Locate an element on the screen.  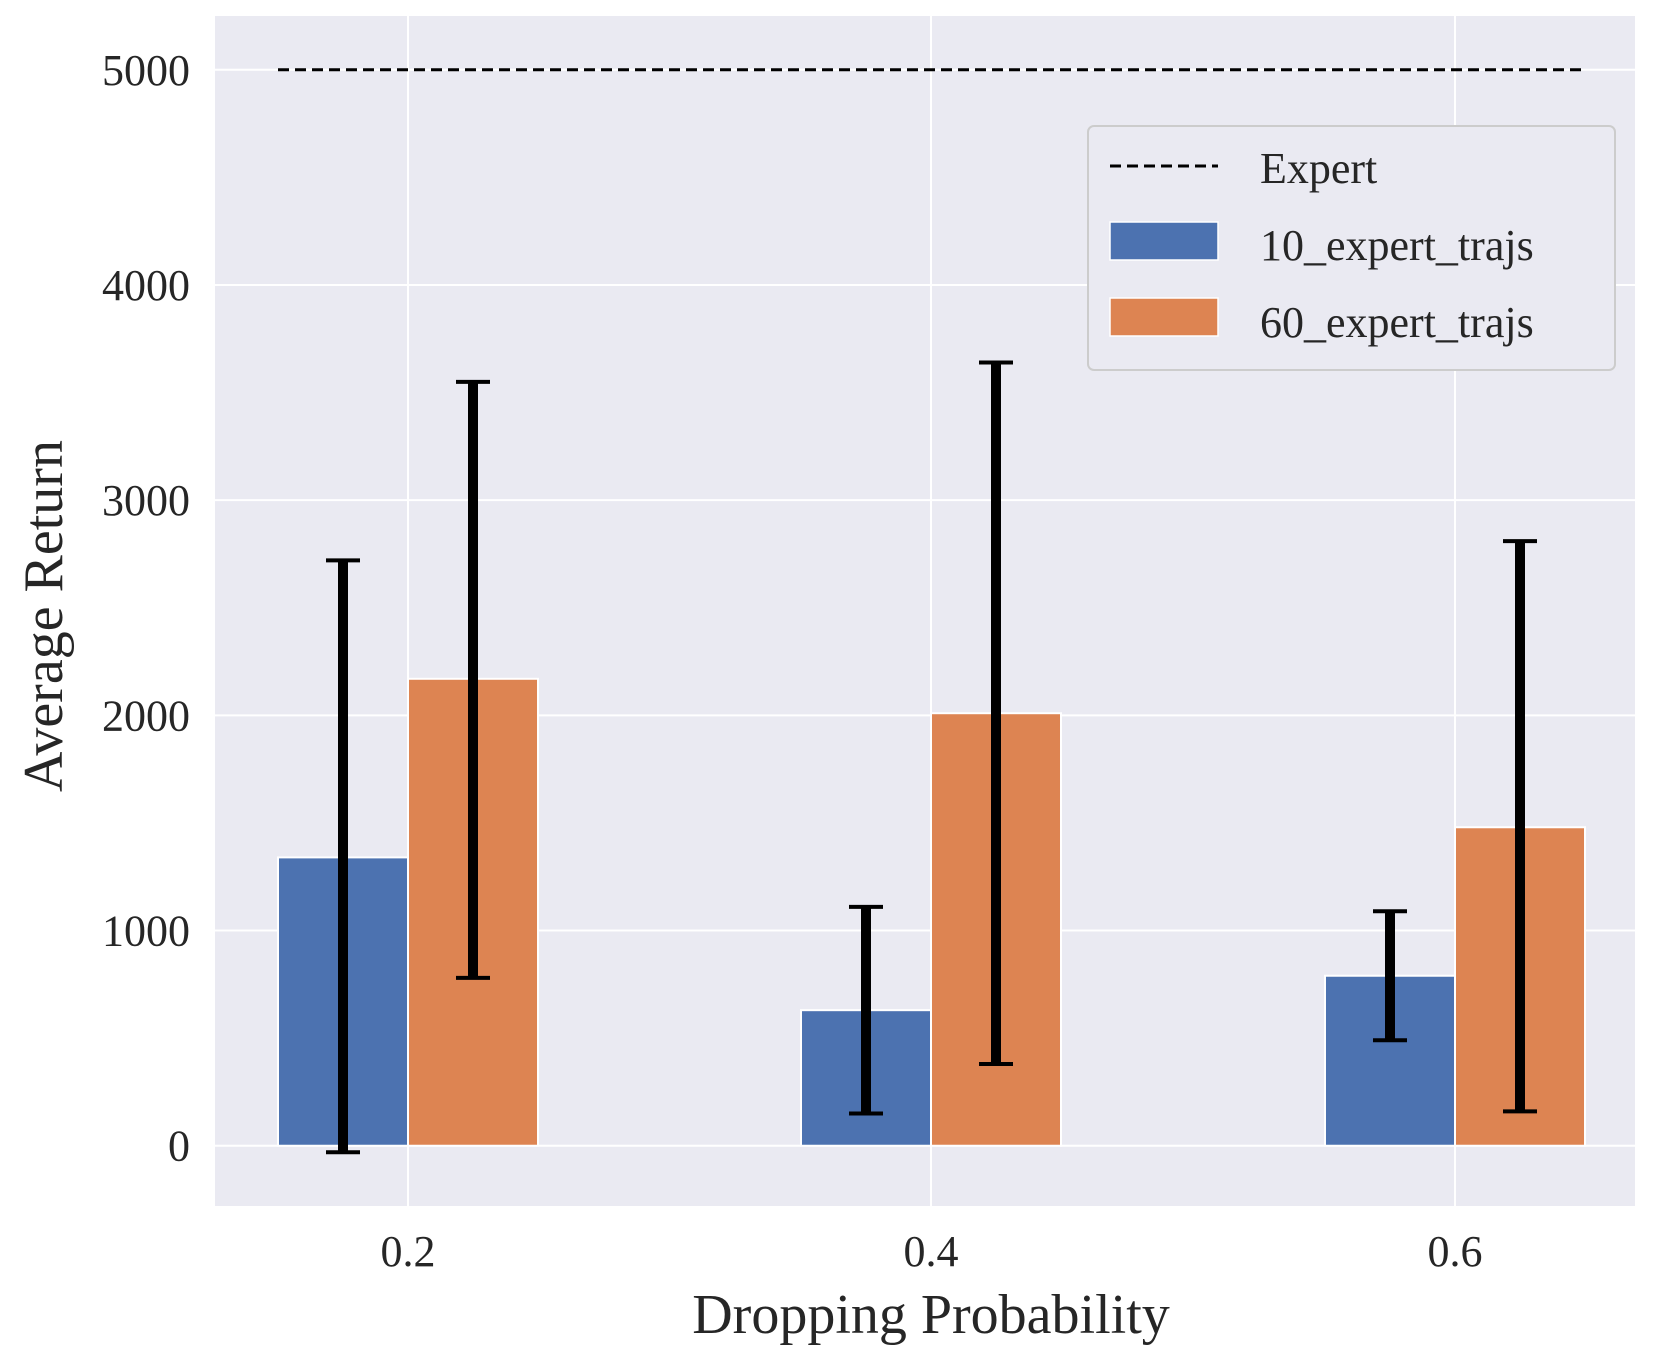
legend: Expert 10_expert_trajs 60_expert_trajs is located at coordinates (1351, 248).